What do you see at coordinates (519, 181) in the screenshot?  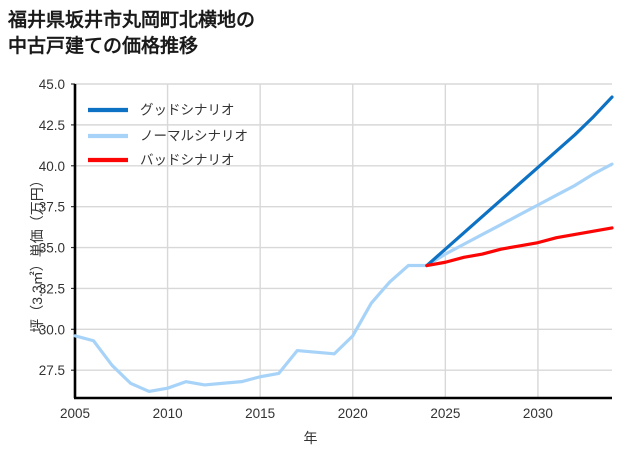 I see `series-line-グッドシナリオ` at bounding box center [519, 181].